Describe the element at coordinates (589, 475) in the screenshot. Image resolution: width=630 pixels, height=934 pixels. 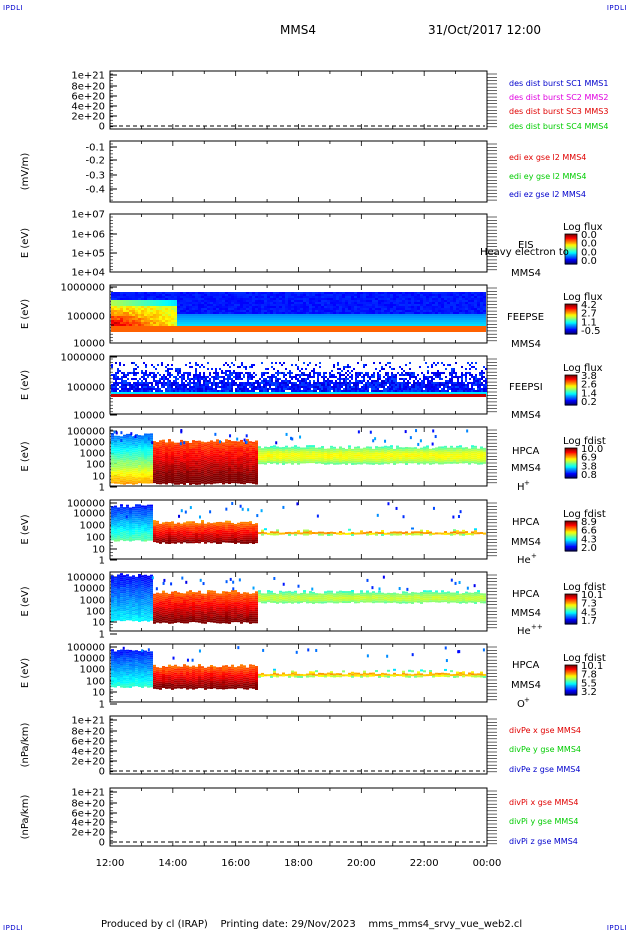
I see `colorbar-tick: 0.8` at that location.